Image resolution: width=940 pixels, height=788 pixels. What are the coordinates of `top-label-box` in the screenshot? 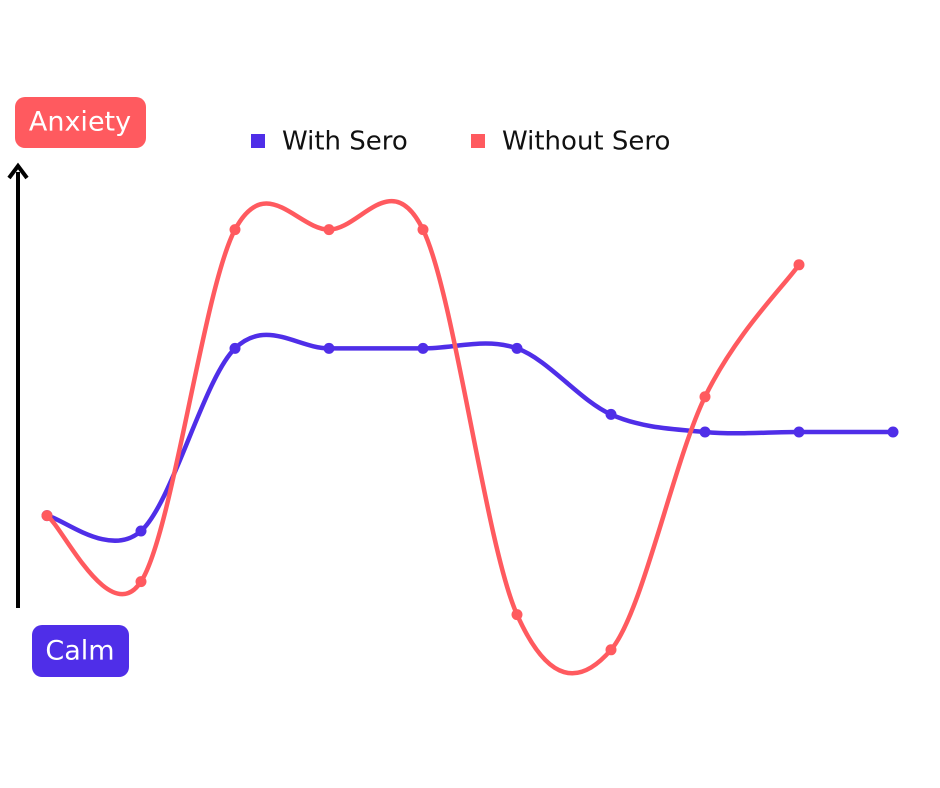 It's located at (80, 122).